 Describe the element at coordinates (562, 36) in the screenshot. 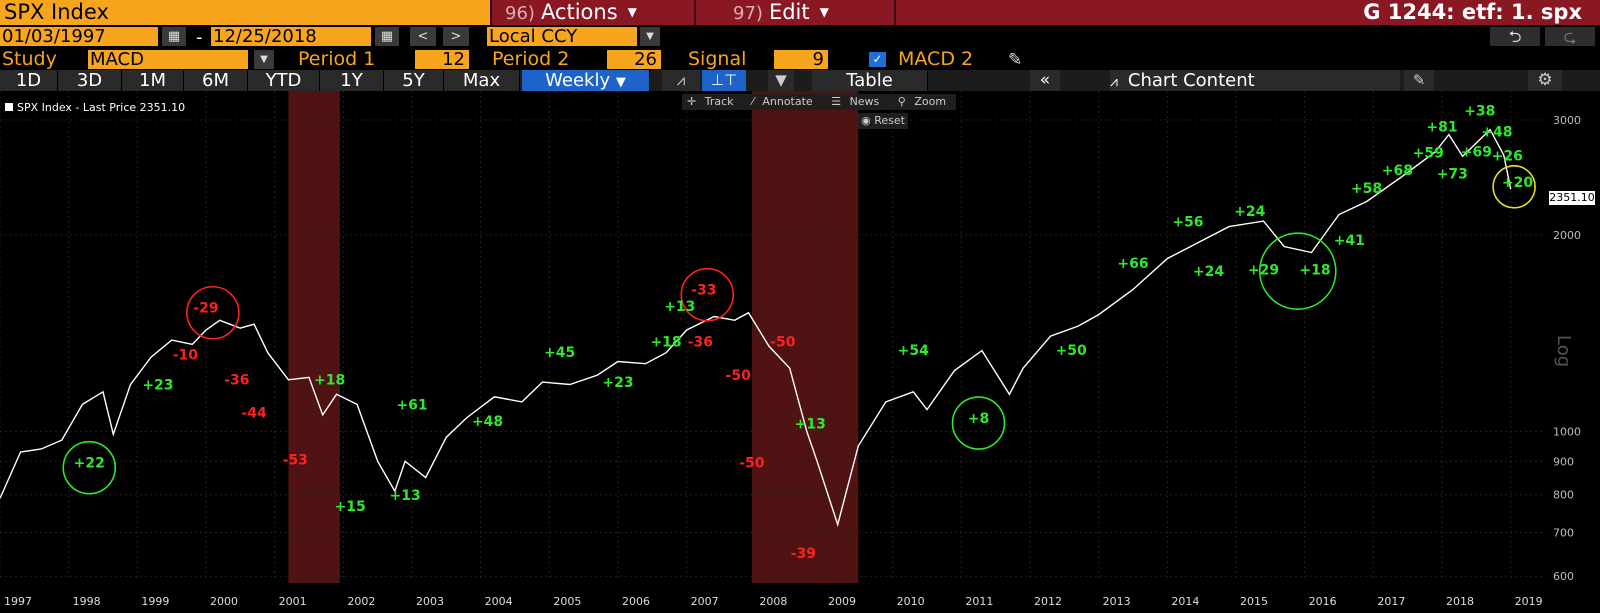

I see `currency-select: Local CCY` at that location.